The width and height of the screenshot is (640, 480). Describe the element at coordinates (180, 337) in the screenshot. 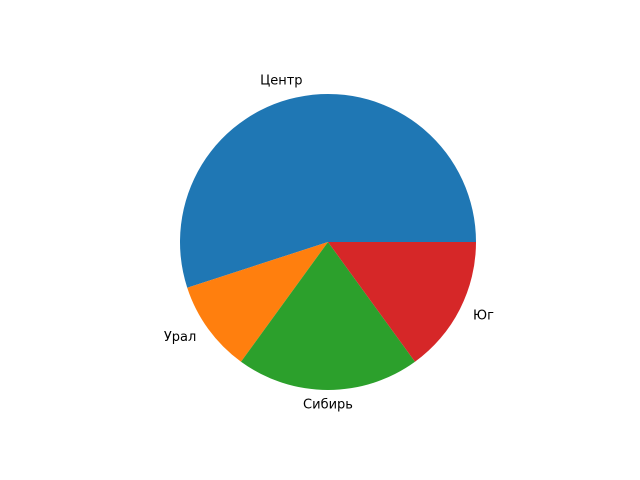

I see `slice-label: Урал` at that location.